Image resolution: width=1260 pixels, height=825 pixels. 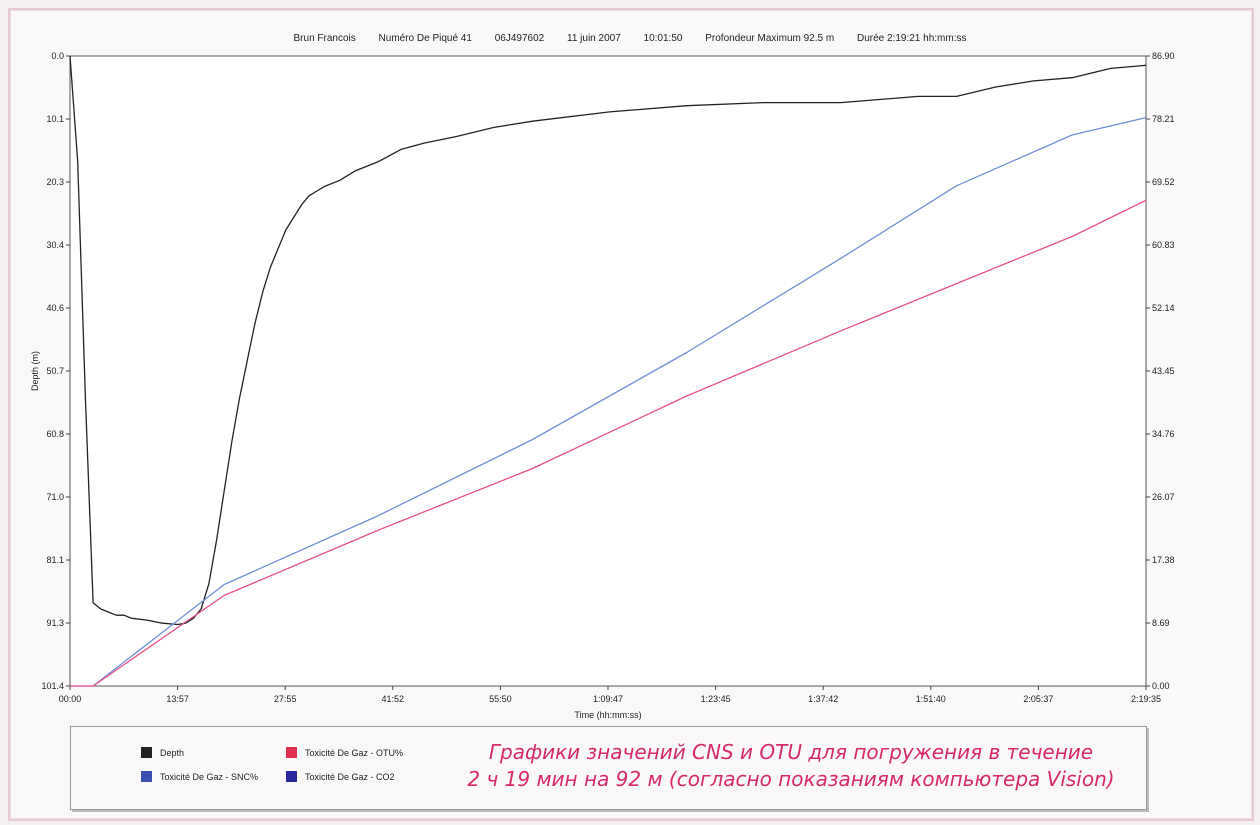 I want to click on max-depth: Profondeur Maximum 92.5 m, so click(x=770, y=38).